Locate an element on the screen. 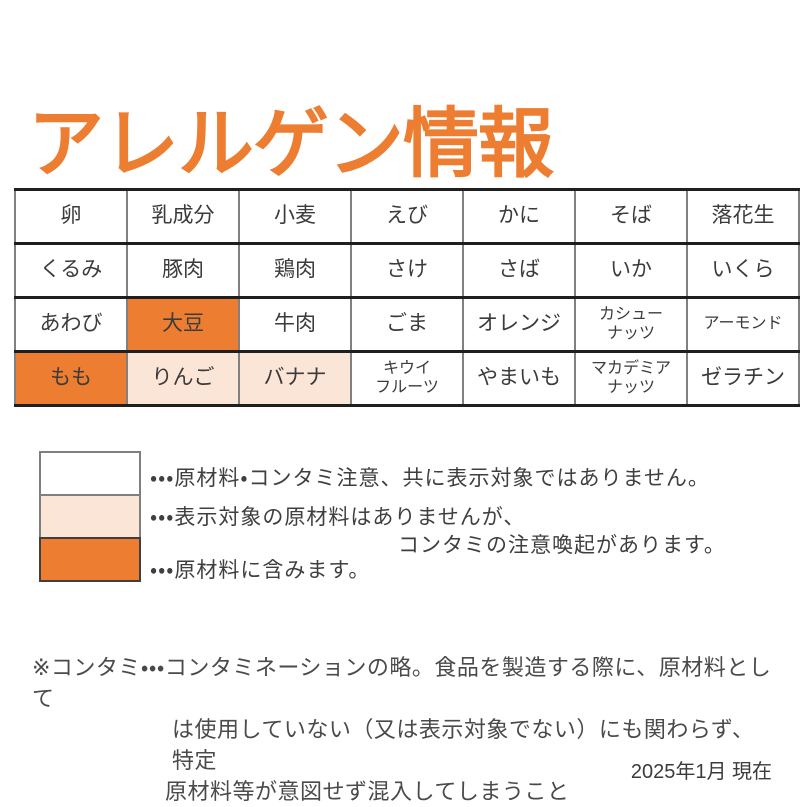 This screenshot has width=800, height=807. allergen-cell: バナナ is located at coordinates (295, 378).